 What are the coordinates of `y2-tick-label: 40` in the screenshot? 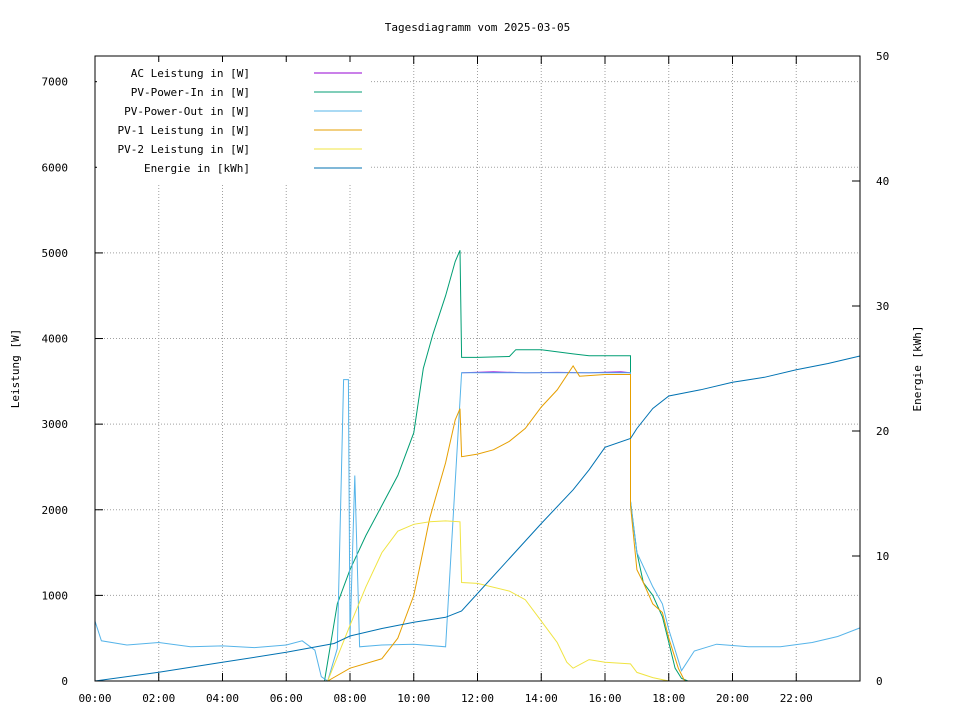 It's located at (882, 181).